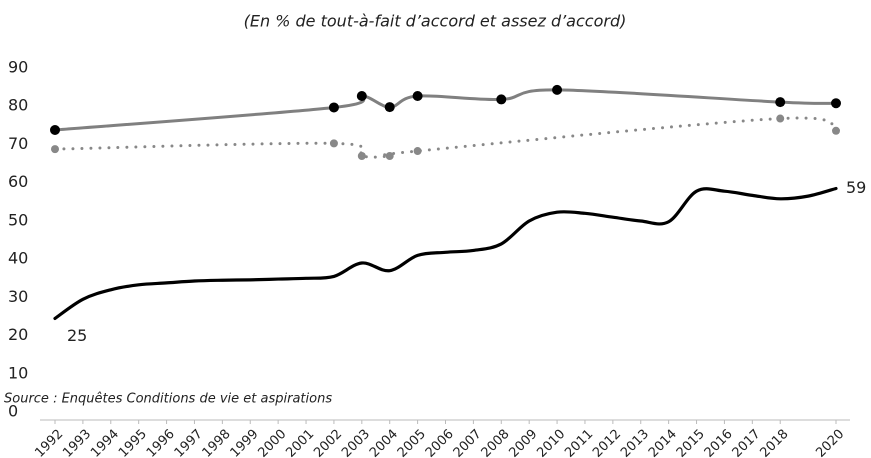 The image size is (871, 458). I want to click on x-tick-label: 1996, so click(161, 442).